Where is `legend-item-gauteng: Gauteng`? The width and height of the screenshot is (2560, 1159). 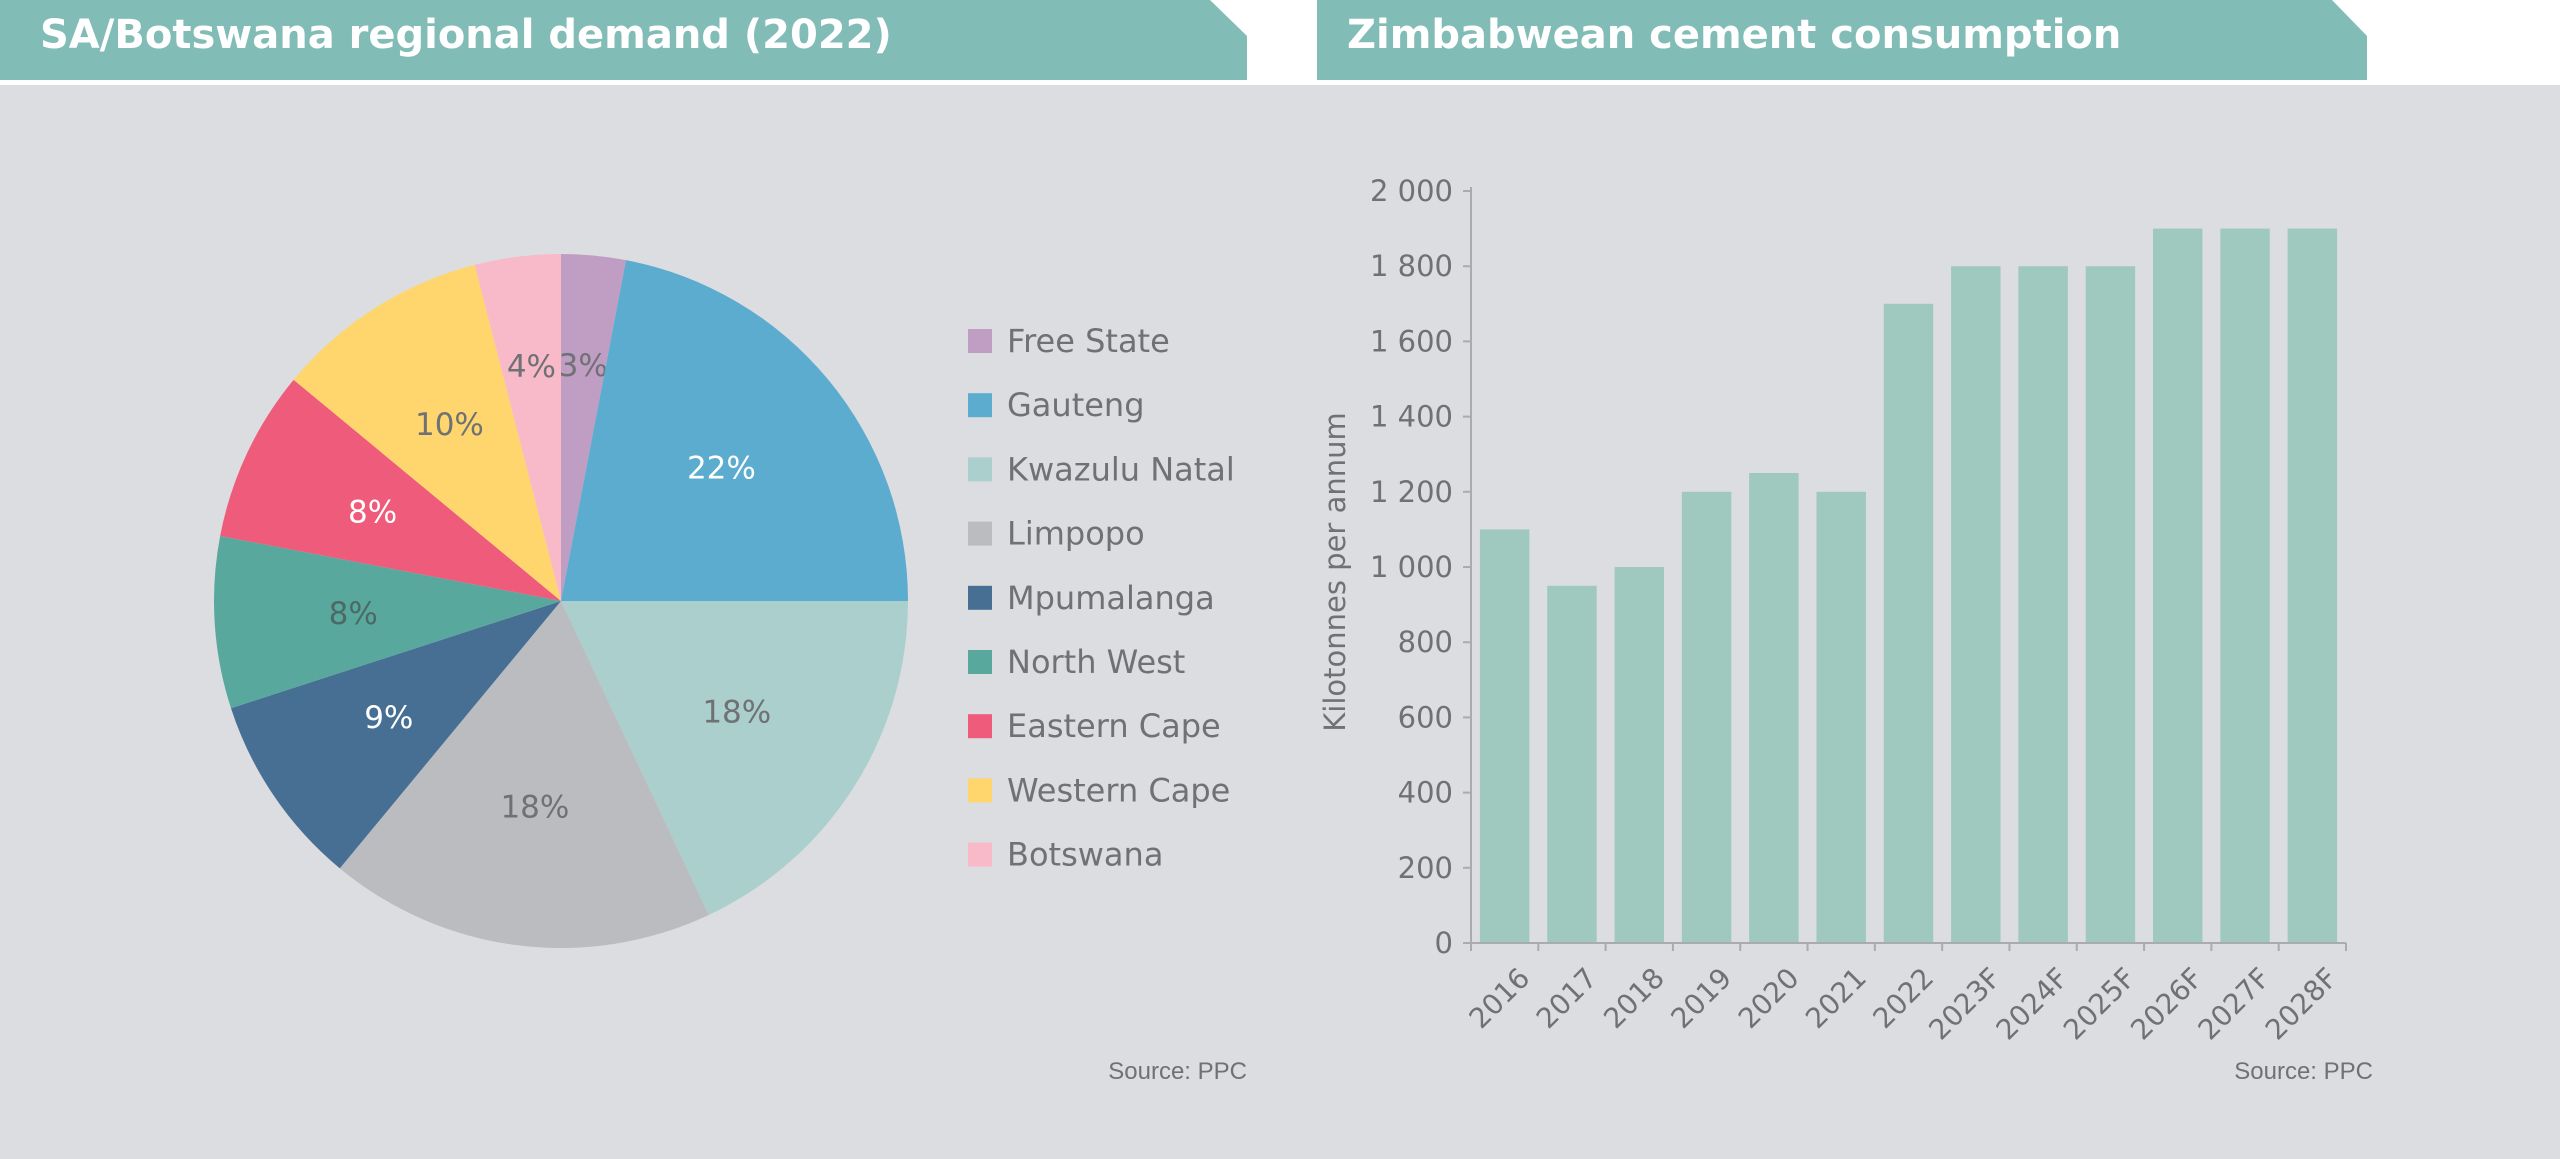
legend-item-gauteng: Gauteng is located at coordinates (1056, 405).